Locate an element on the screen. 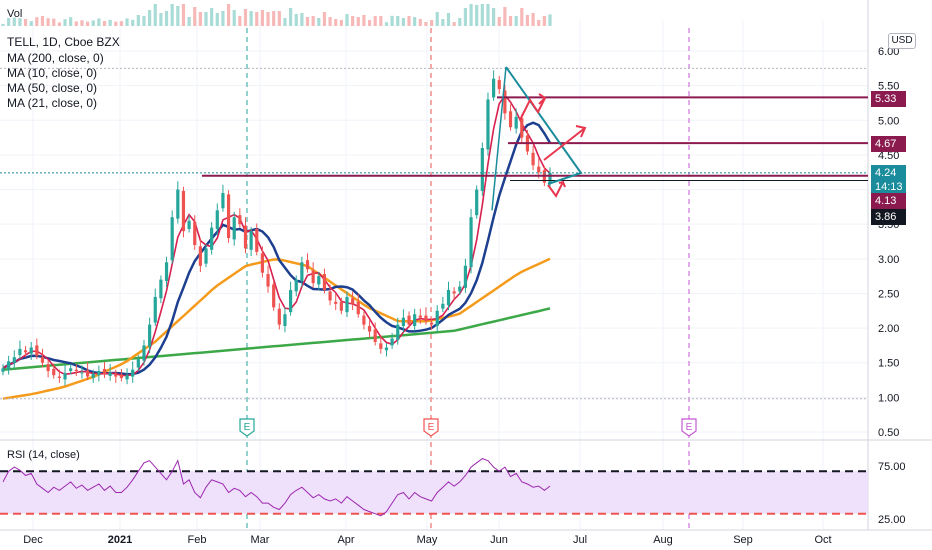  ma-21-legend: MA (21, close, 0) is located at coordinates (52, 103).